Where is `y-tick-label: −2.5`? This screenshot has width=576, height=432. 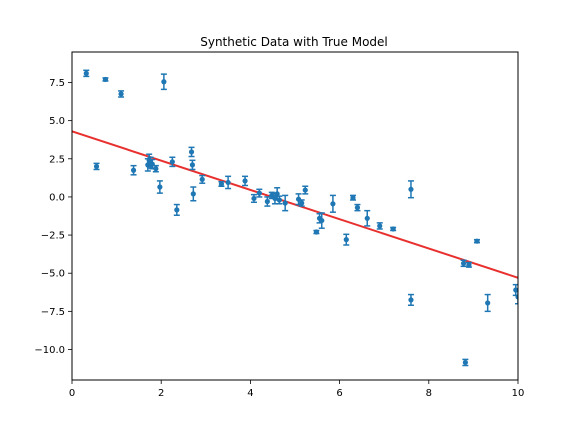 y-tick-label: −2.5 is located at coordinates (53, 236).